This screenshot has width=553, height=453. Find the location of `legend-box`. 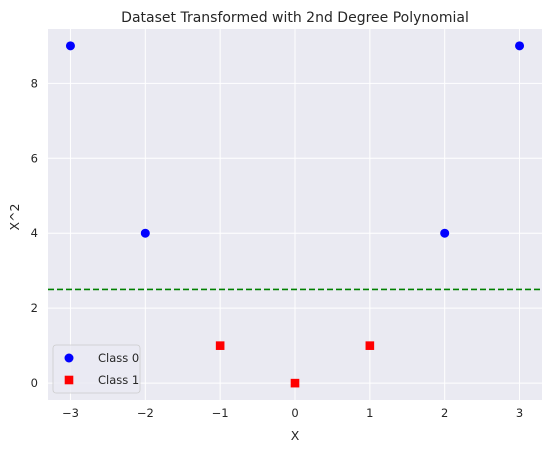

legend-box is located at coordinates (96, 369).